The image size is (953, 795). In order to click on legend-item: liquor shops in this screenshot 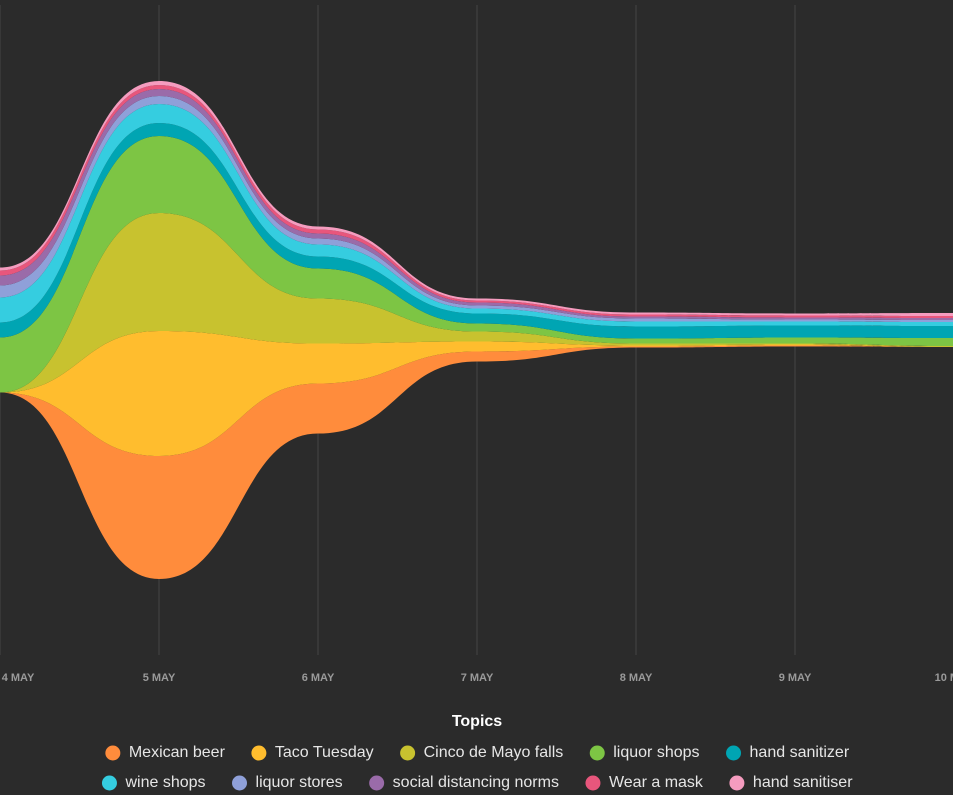, I will do `click(644, 752)`.